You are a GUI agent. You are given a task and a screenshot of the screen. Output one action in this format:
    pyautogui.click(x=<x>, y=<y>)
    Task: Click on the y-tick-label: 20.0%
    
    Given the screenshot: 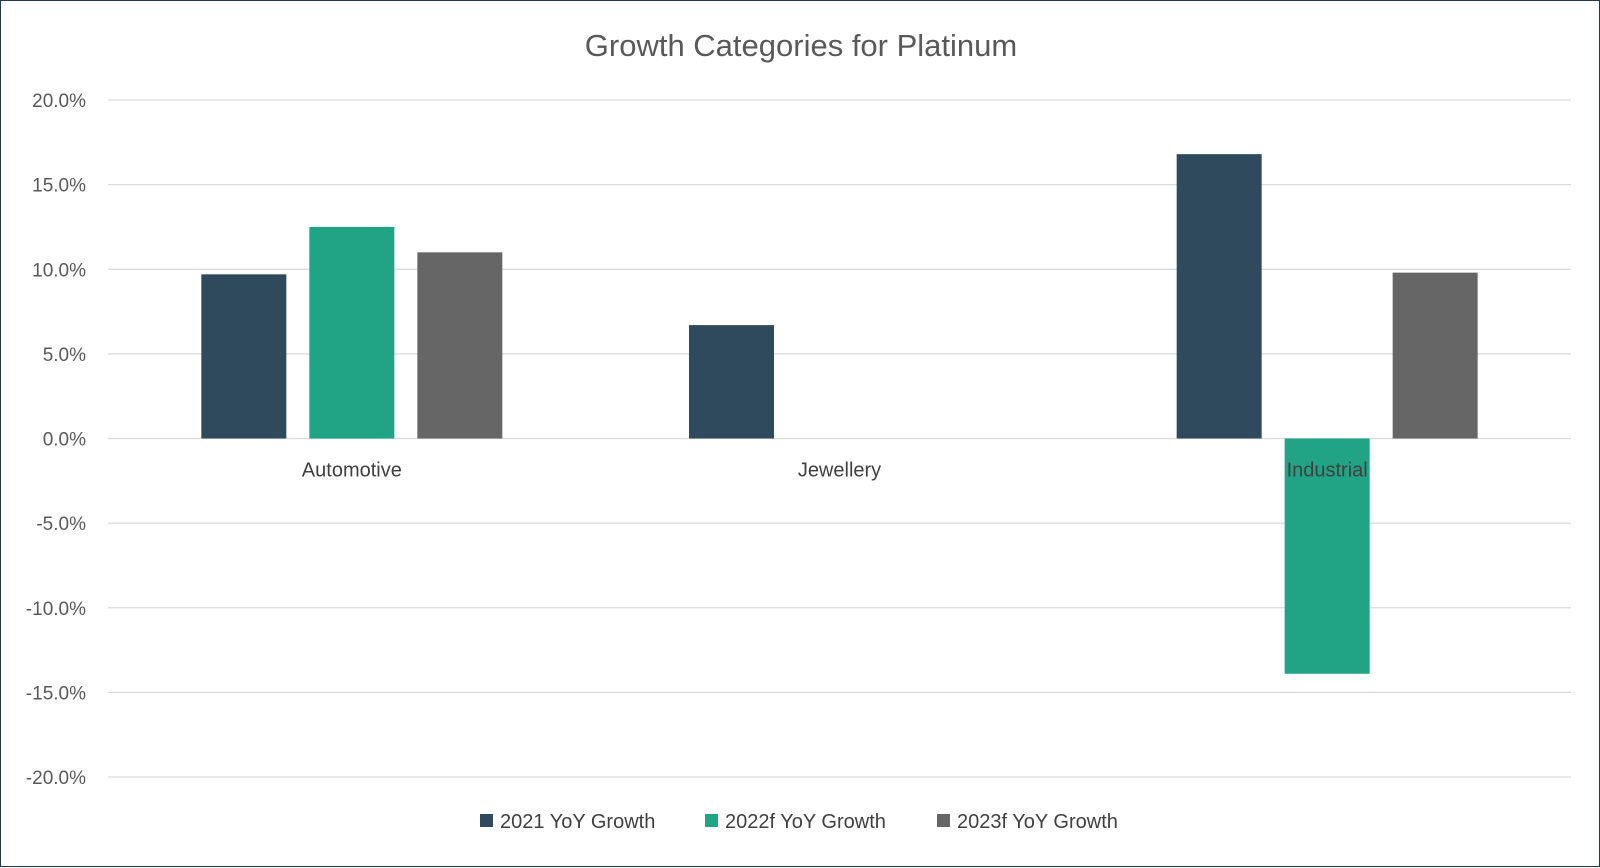 What is the action you would take?
    pyautogui.click(x=59, y=101)
    